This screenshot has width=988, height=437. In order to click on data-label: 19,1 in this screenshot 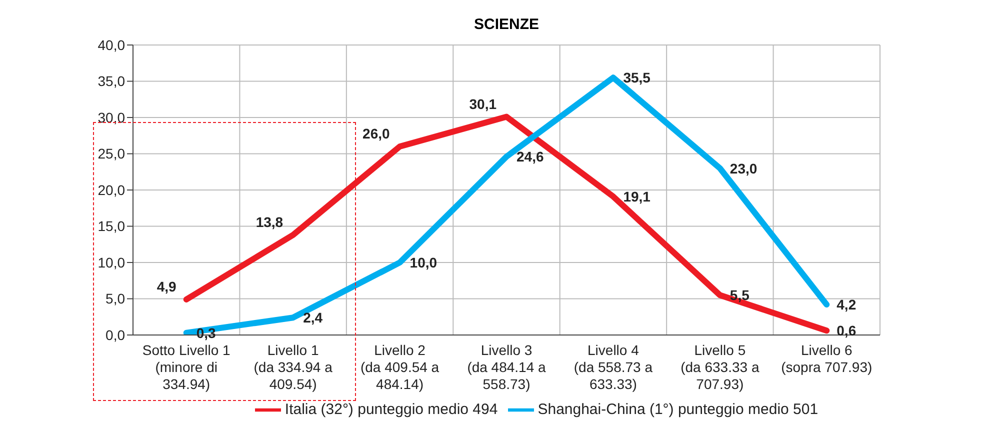, I will do `click(637, 196)`.